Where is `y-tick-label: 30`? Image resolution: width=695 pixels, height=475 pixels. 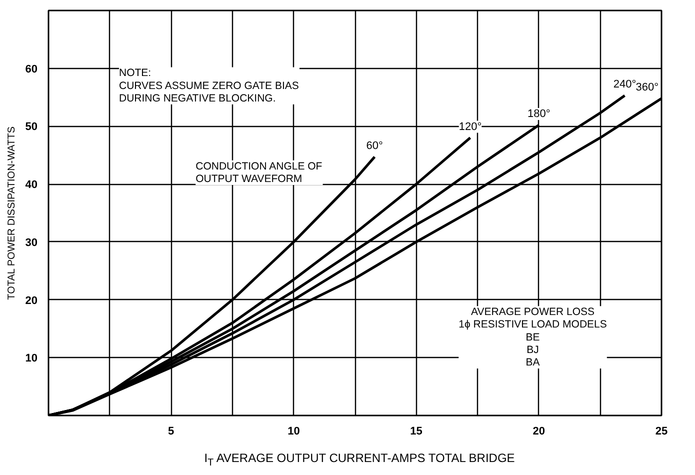
y-tick-label: 30 is located at coordinates (31, 242).